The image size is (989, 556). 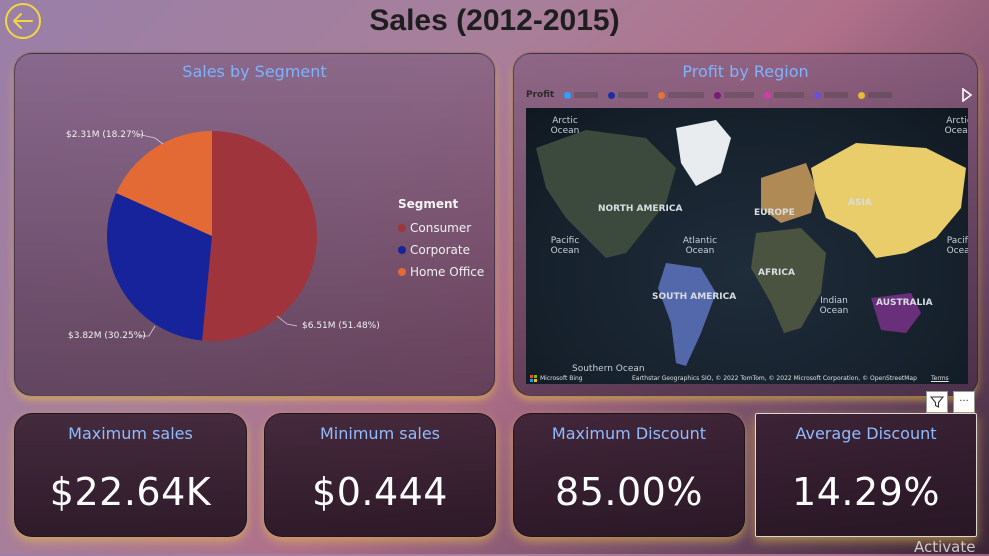 What do you see at coordinates (694, 297) in the screenshot?
I see `label-south-america: SOUTH AMERICA` at bounding box center [694, 297].